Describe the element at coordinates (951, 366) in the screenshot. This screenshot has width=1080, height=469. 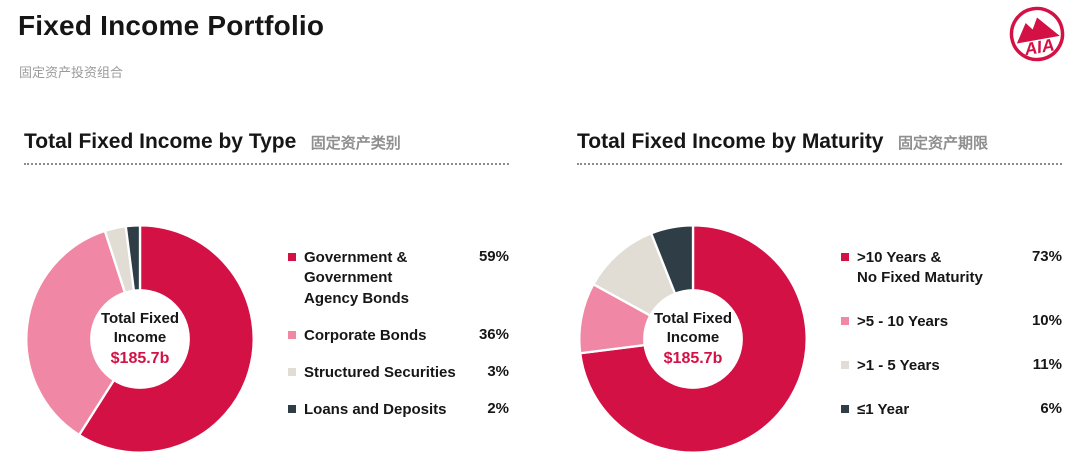
I see `legend-item: >1 - 5 Years 11%` at that location.